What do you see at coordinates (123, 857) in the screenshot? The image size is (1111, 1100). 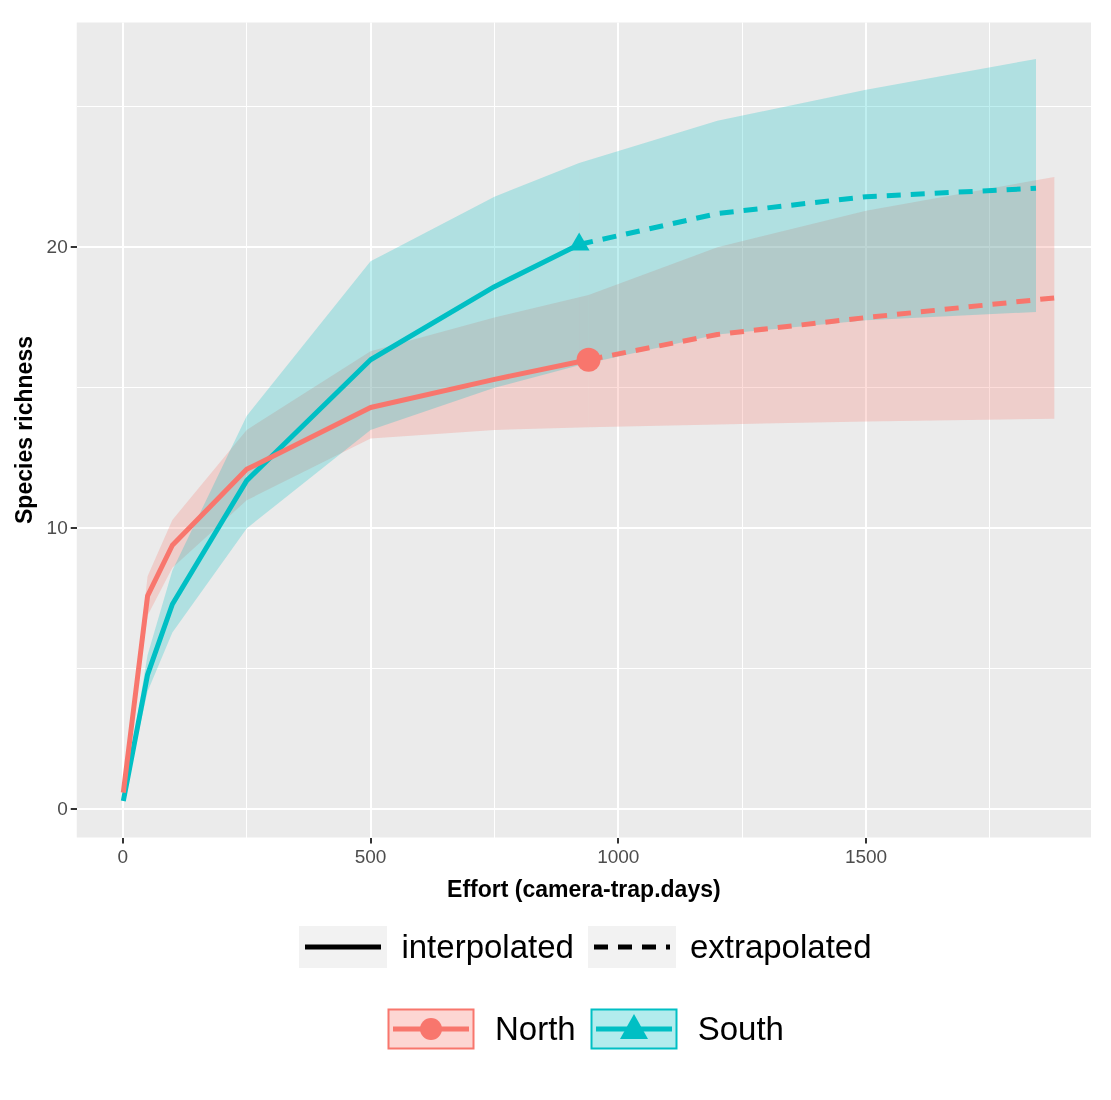 I see `x-tick-label: 0` at bounding box center [123, 857].